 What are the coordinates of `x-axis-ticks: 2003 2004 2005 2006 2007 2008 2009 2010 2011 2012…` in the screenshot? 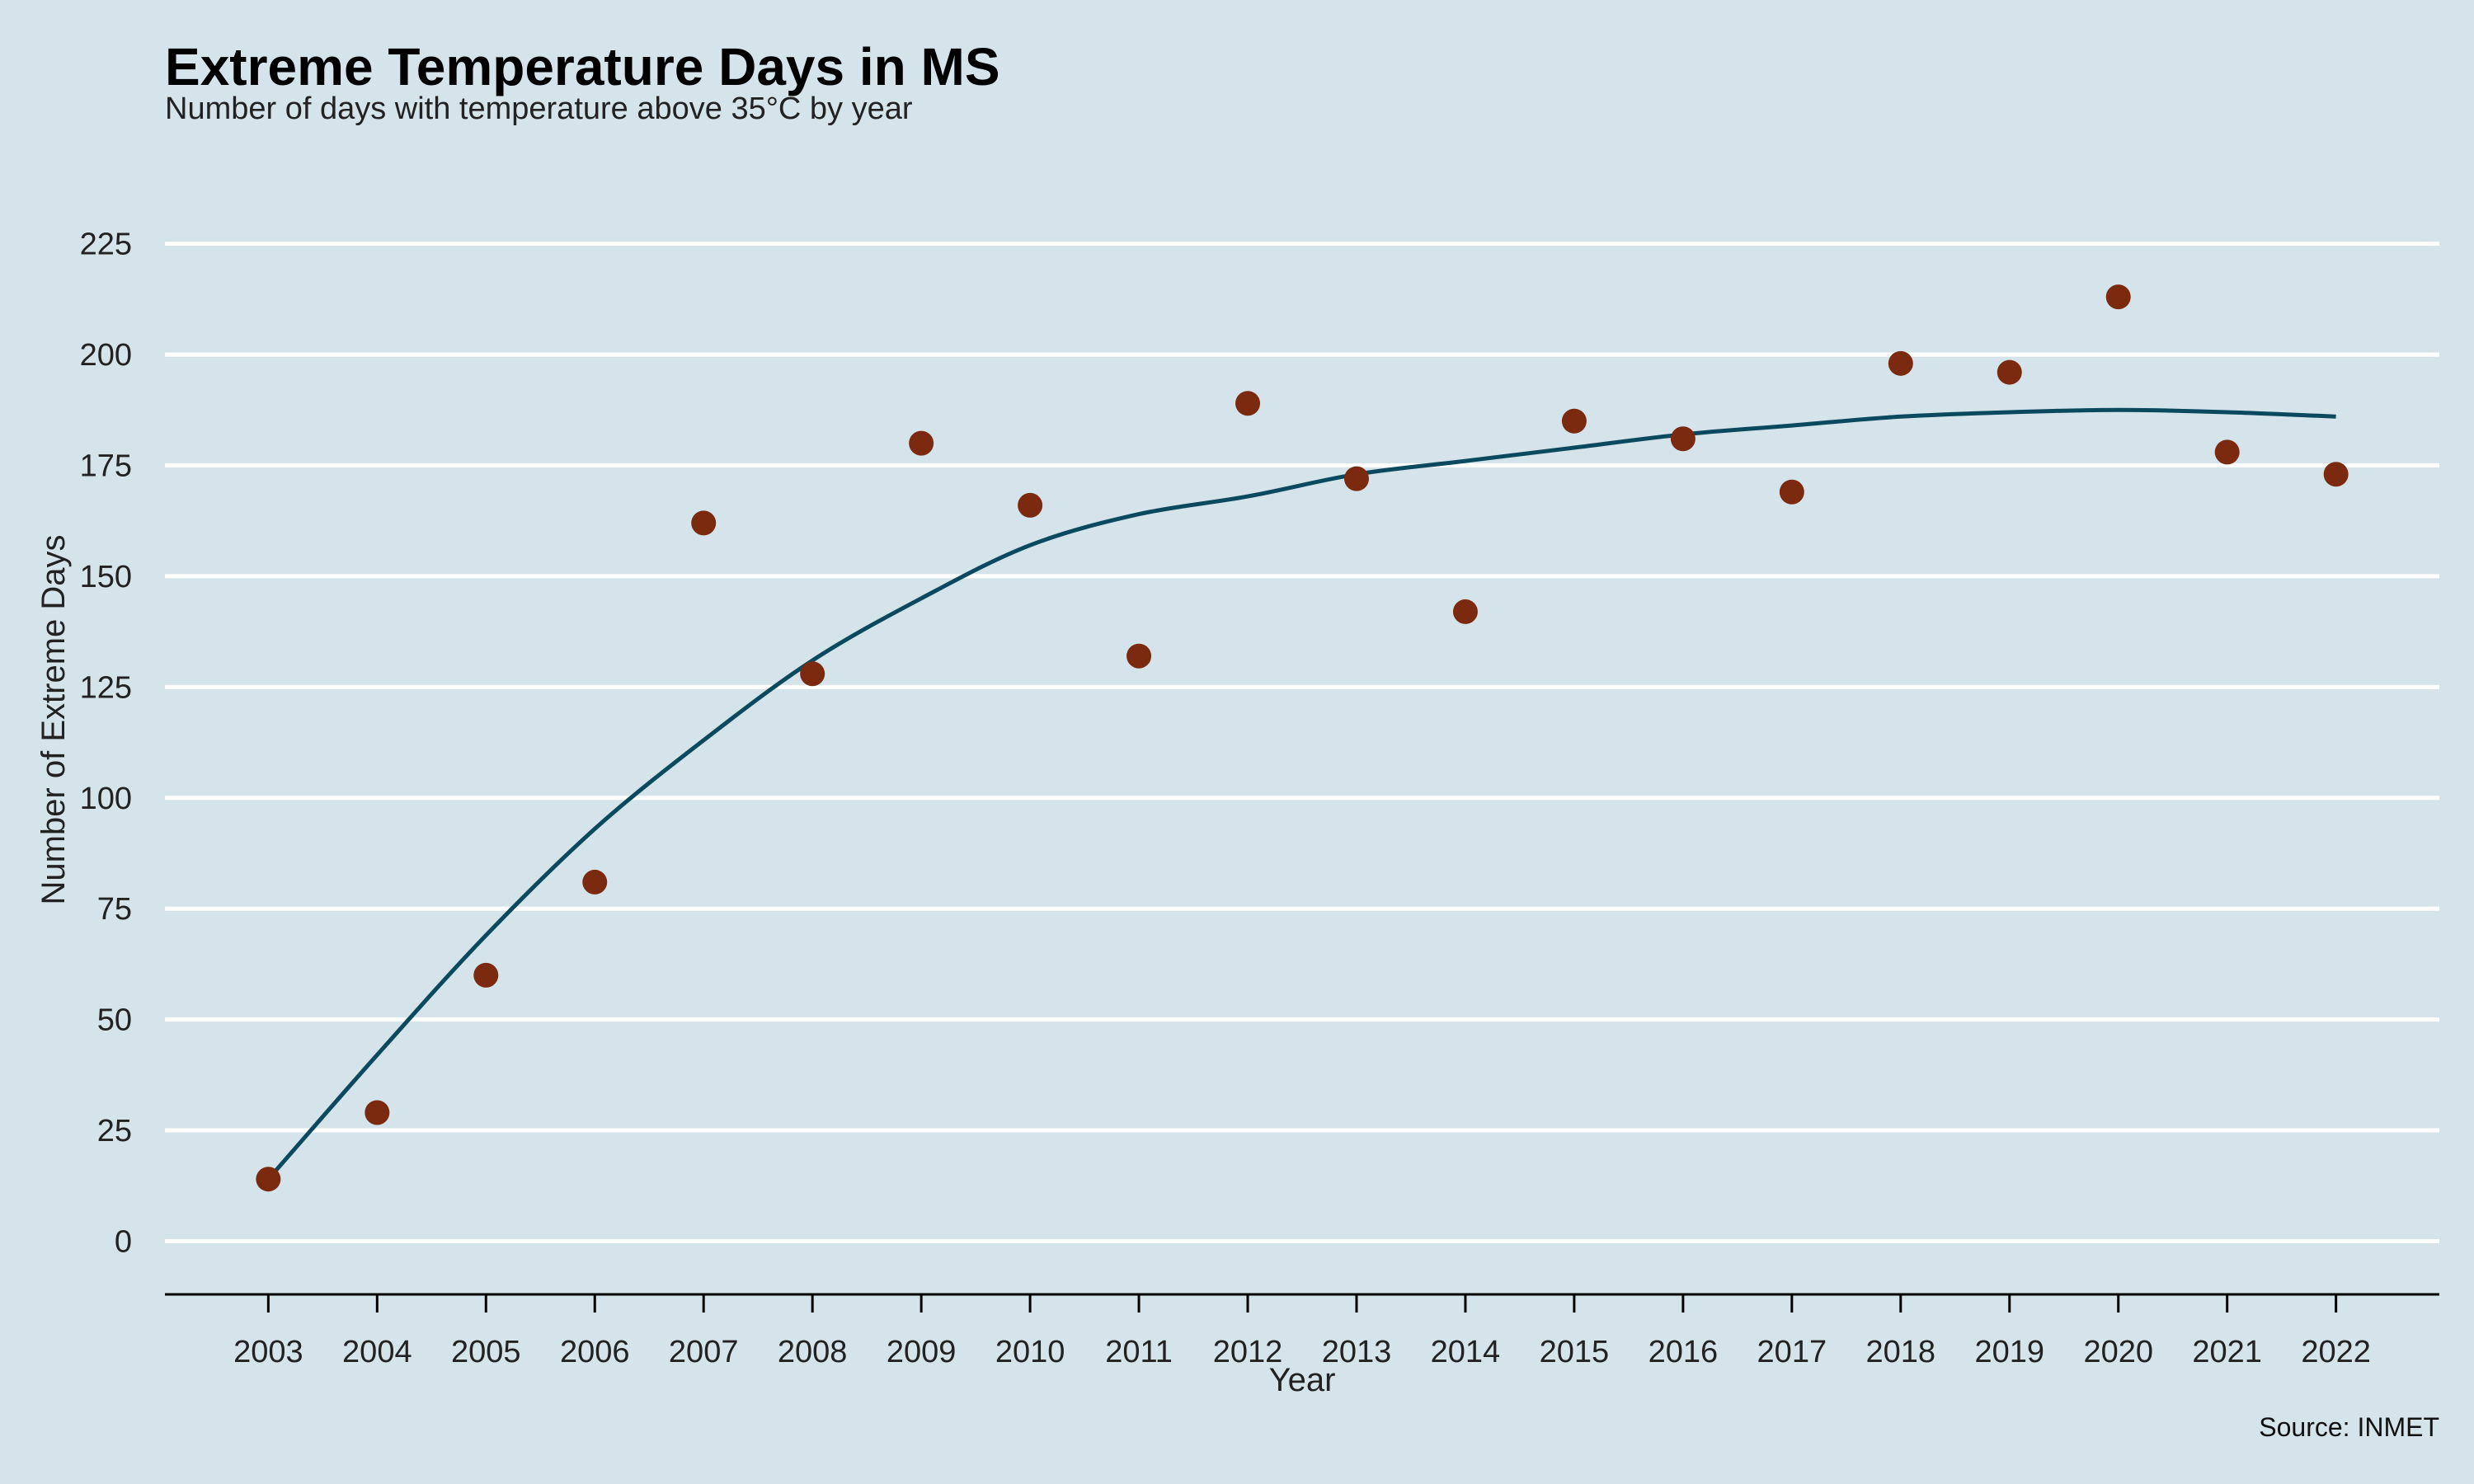 It's located at (1302, 1331).